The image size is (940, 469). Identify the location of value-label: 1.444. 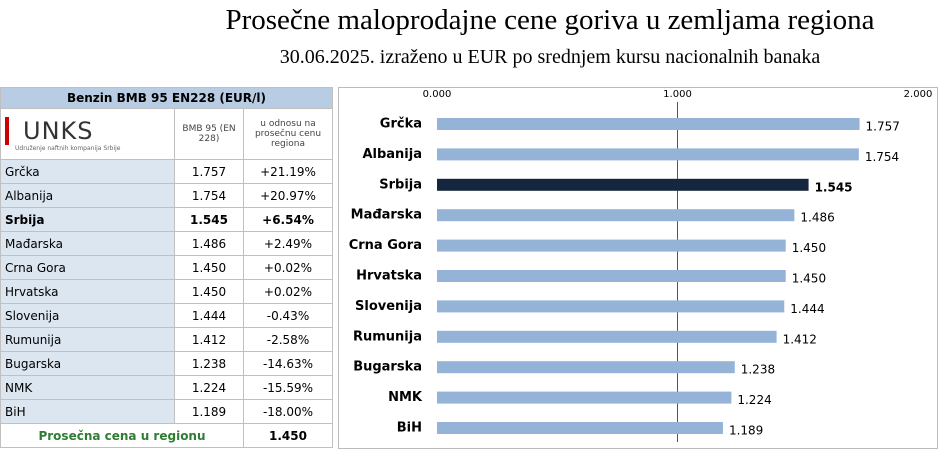
(807, 309).